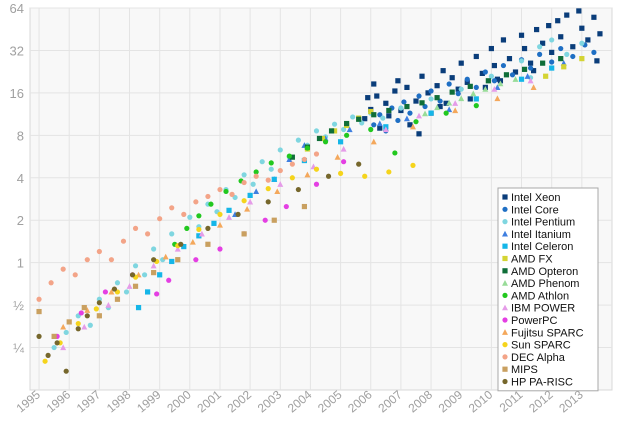 The height and width of the screenshot is (434, 620). I want to click on legend-swatch-amd-fx, so click(505, 258).